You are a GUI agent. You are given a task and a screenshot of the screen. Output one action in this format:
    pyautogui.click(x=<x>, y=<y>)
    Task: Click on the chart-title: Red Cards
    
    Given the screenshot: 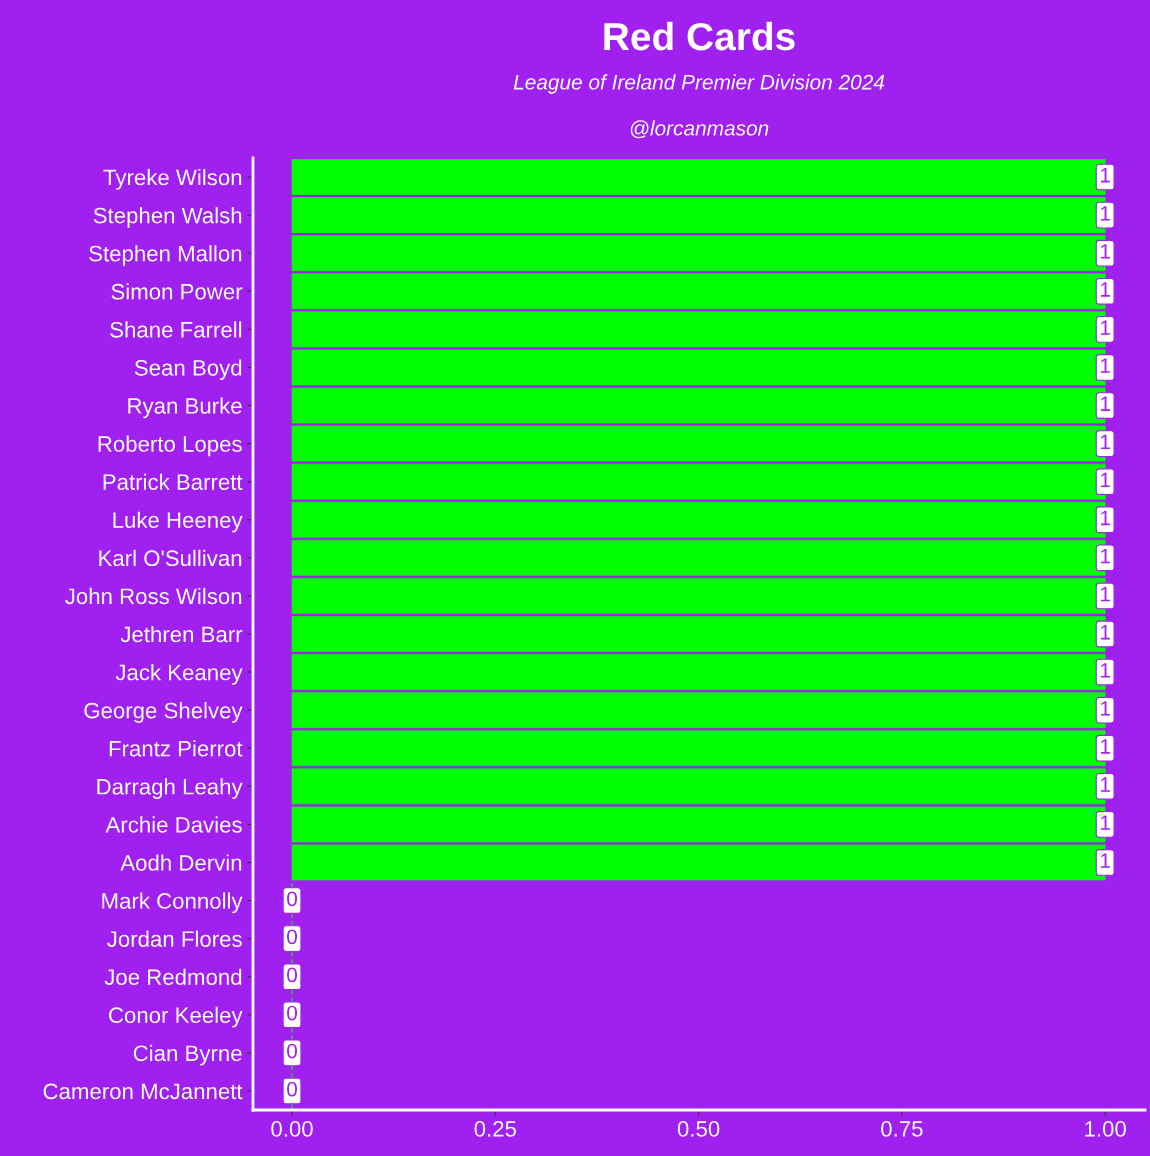 What is the action you would take?
    pyautogui.click(x=699, y=36)
    